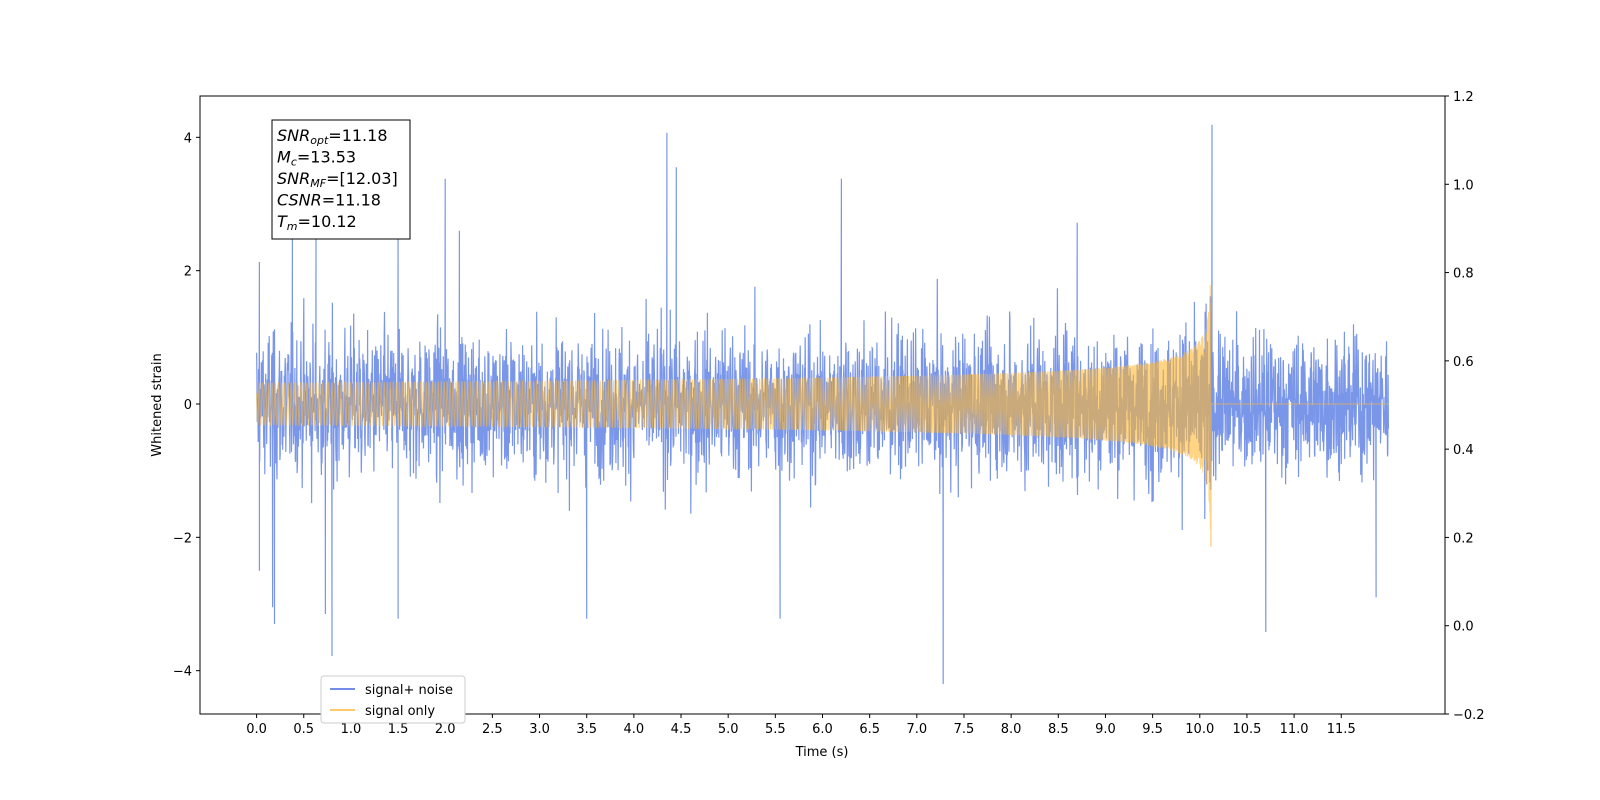 Image resolution: width=1600 pixels, height=800 pixels. I want to click on x-tick-label: 7.5, so click(964, 729).